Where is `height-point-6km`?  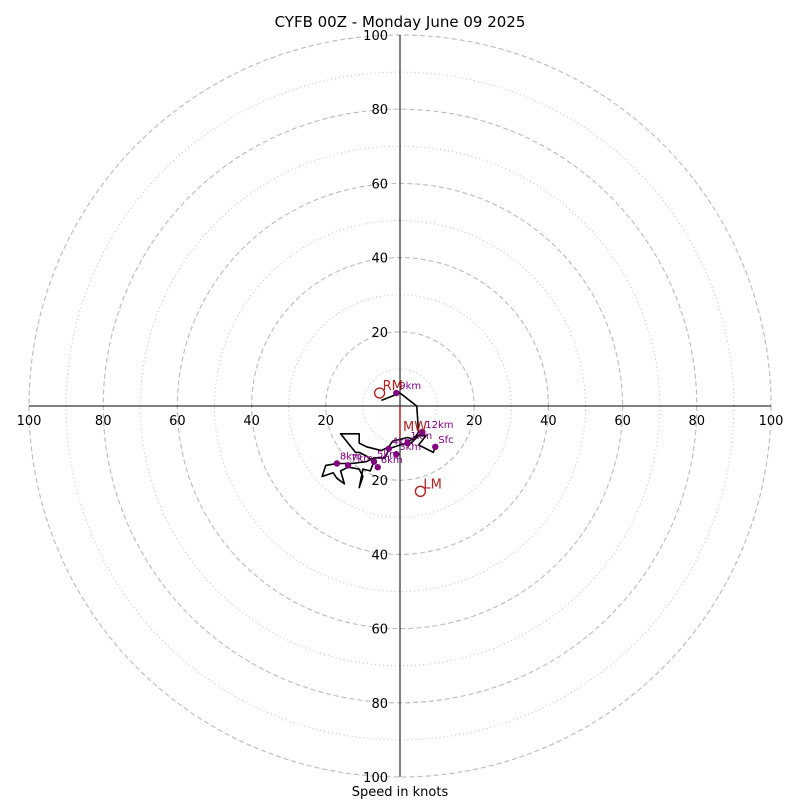
height-point-6km is located at coordinates (377, 467).